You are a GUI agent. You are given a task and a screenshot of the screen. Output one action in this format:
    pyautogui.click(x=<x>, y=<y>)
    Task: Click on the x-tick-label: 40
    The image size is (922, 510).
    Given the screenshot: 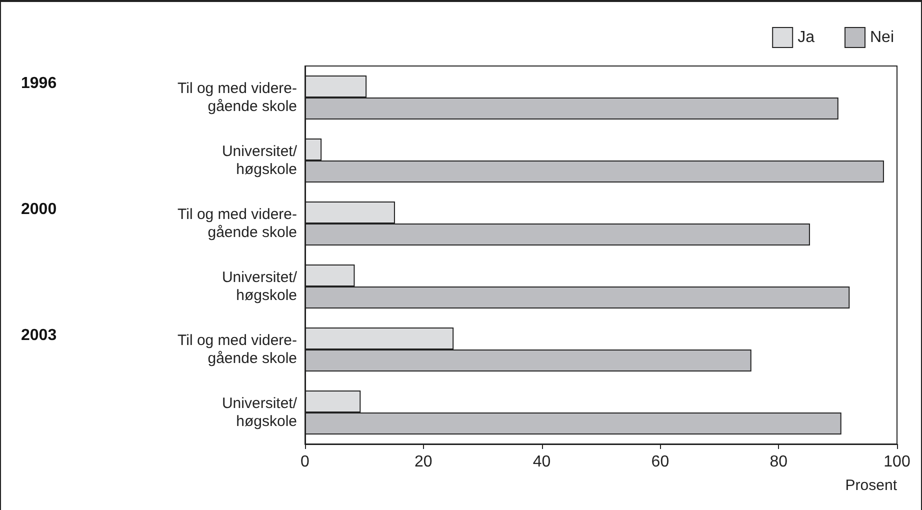 What is the action you would take?
    pyautogui.click(x=541, y=462)
    